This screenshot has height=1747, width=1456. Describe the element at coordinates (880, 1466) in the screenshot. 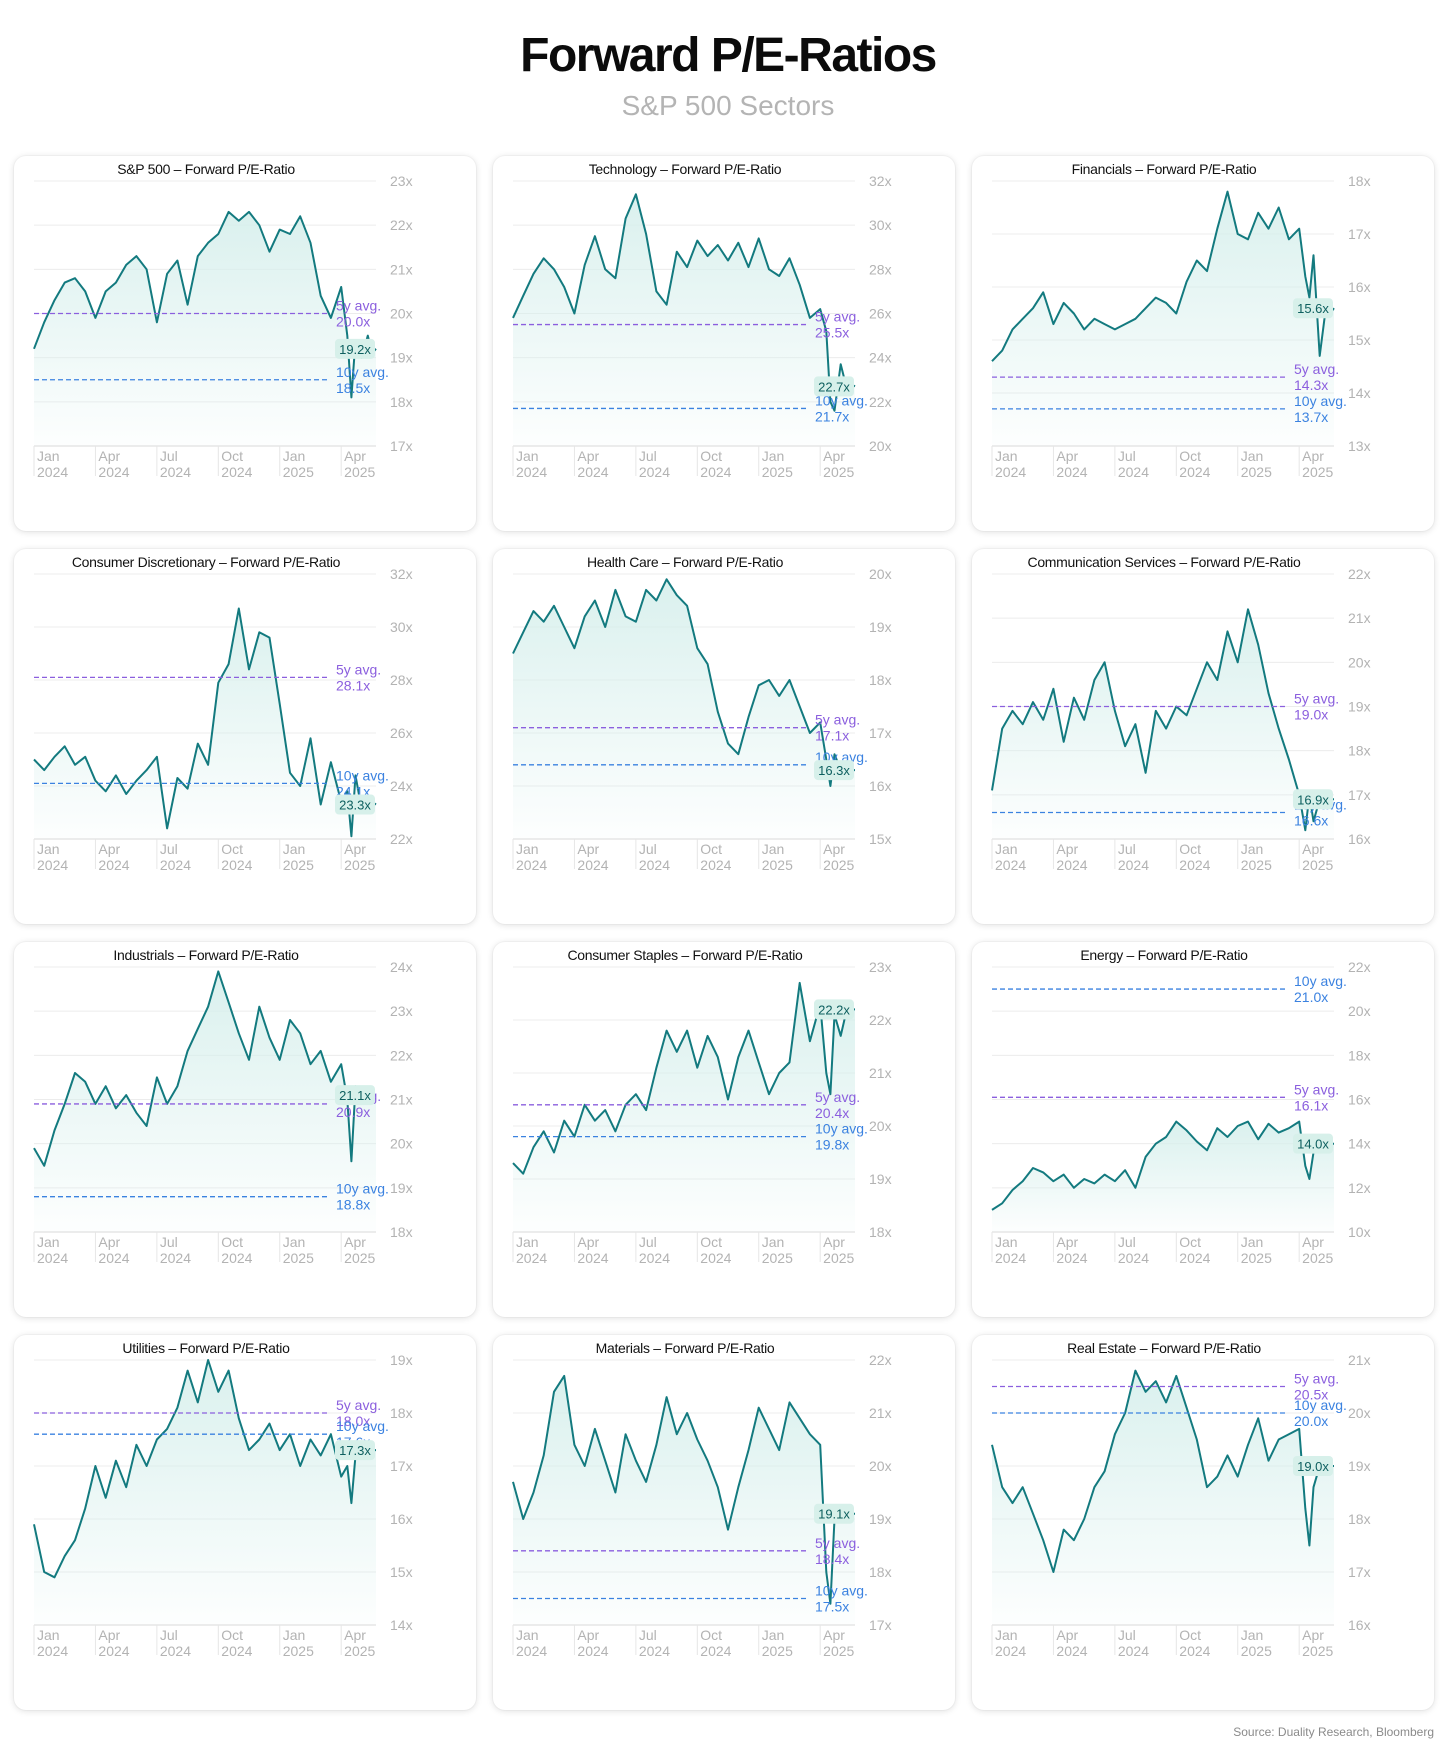

I see `y-tick-label: 20x` at that location.